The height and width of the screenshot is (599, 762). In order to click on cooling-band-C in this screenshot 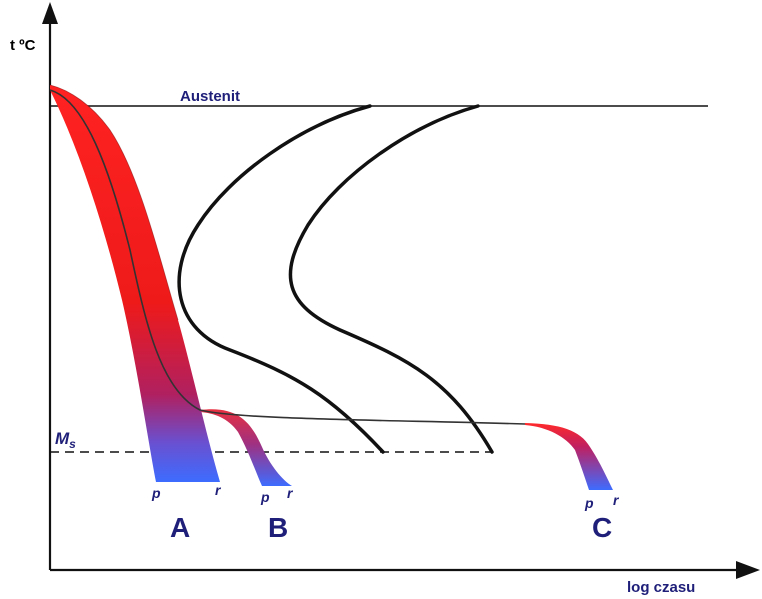, I will do `click(569, 456)`.